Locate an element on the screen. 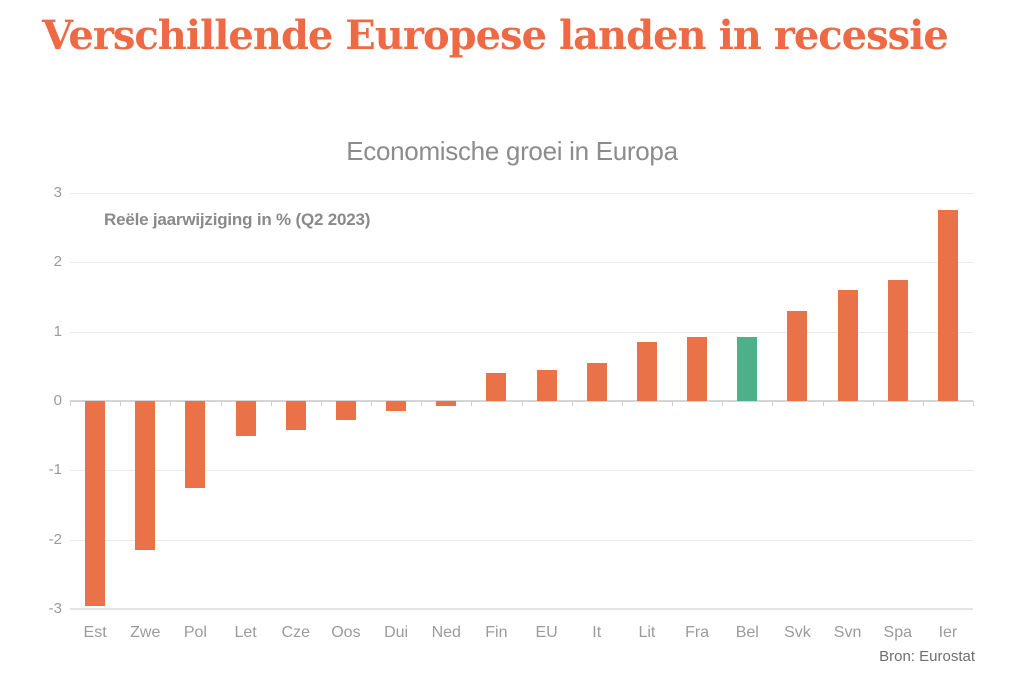 The image size is (1024, 686). x-tick-label-Cze: Cze is located at coordinates (295, 632).